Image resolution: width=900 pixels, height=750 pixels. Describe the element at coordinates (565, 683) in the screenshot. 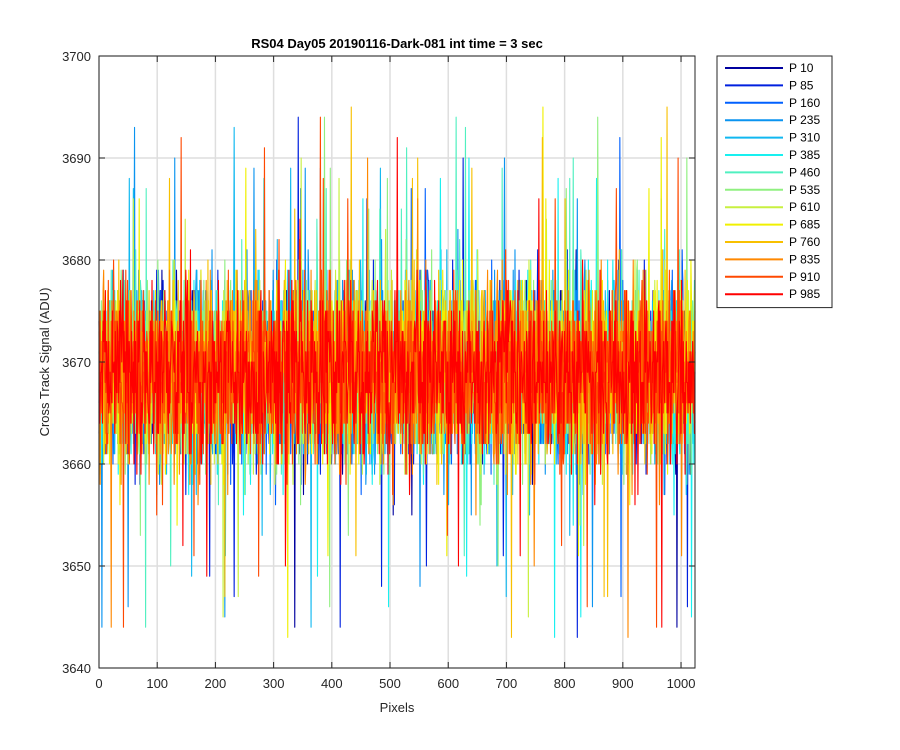

I see `x-tick-label: 800` at that location.